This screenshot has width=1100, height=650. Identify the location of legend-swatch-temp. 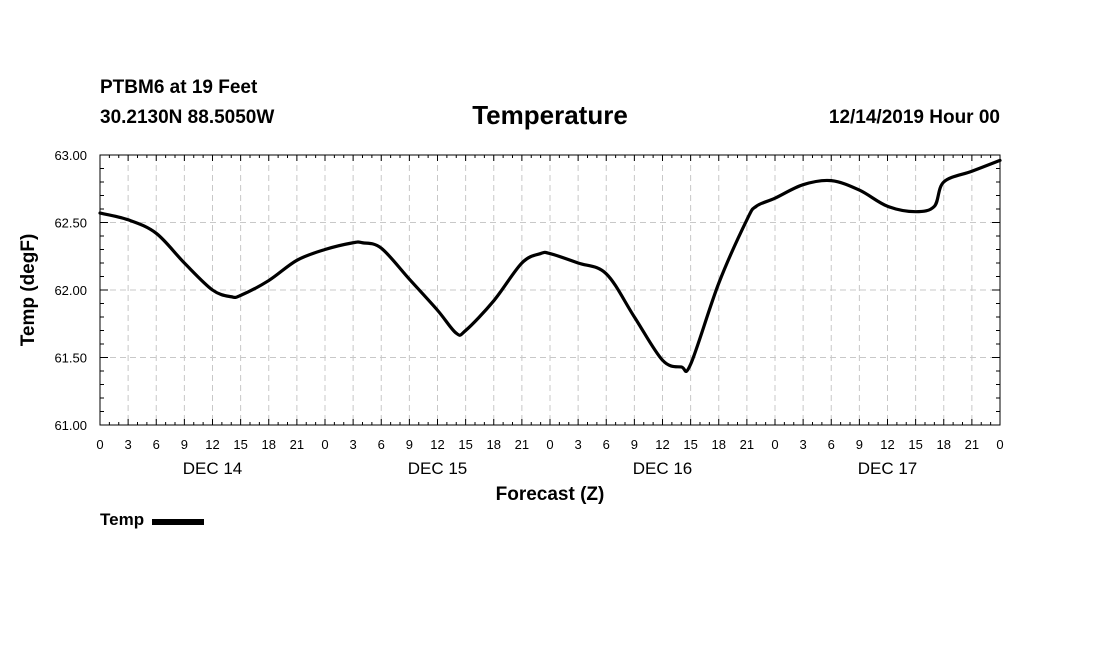
(178, 521).